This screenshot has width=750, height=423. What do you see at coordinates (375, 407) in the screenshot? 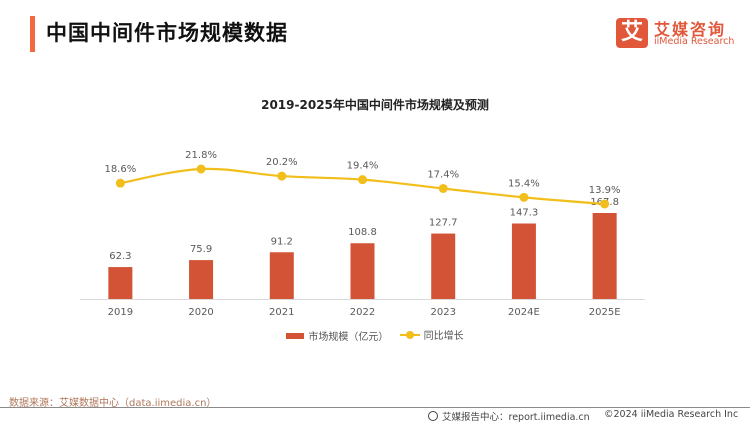
I see `footer-divider` at bounding box center [375, 407].